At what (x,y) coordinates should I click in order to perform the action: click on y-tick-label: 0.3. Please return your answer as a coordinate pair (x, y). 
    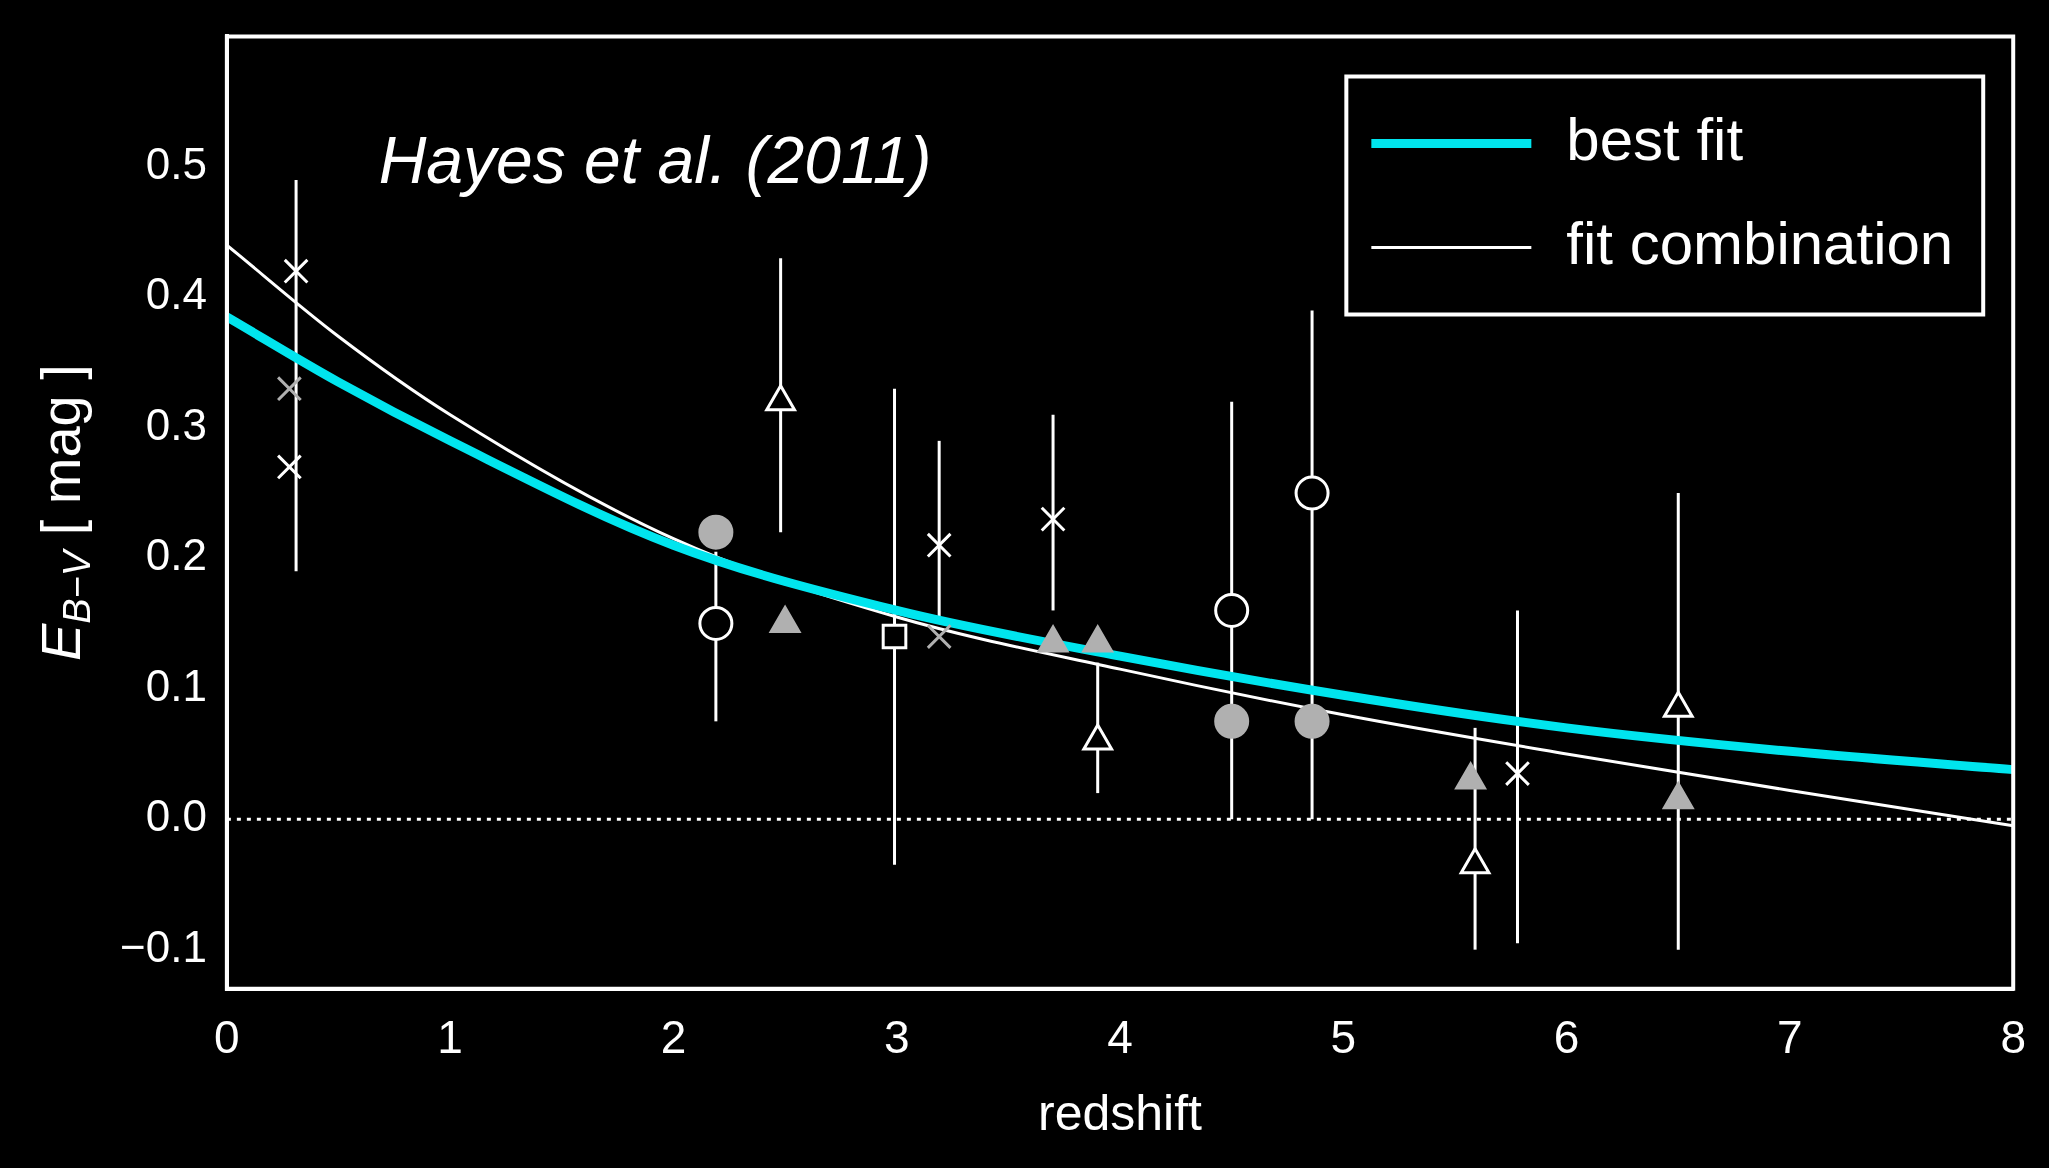
    Looking at the image, I should click on (176, 424).